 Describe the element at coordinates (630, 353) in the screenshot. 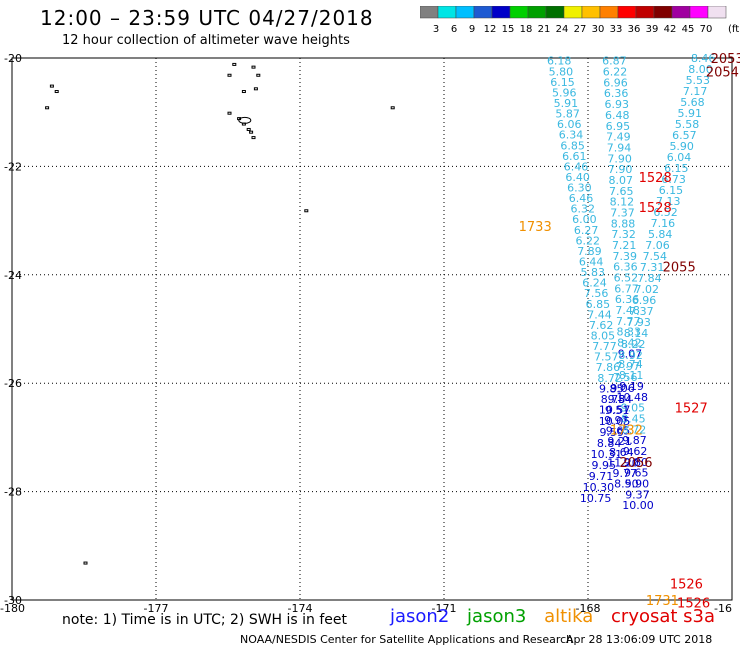

I see `swh-value: 9.07` at that location.